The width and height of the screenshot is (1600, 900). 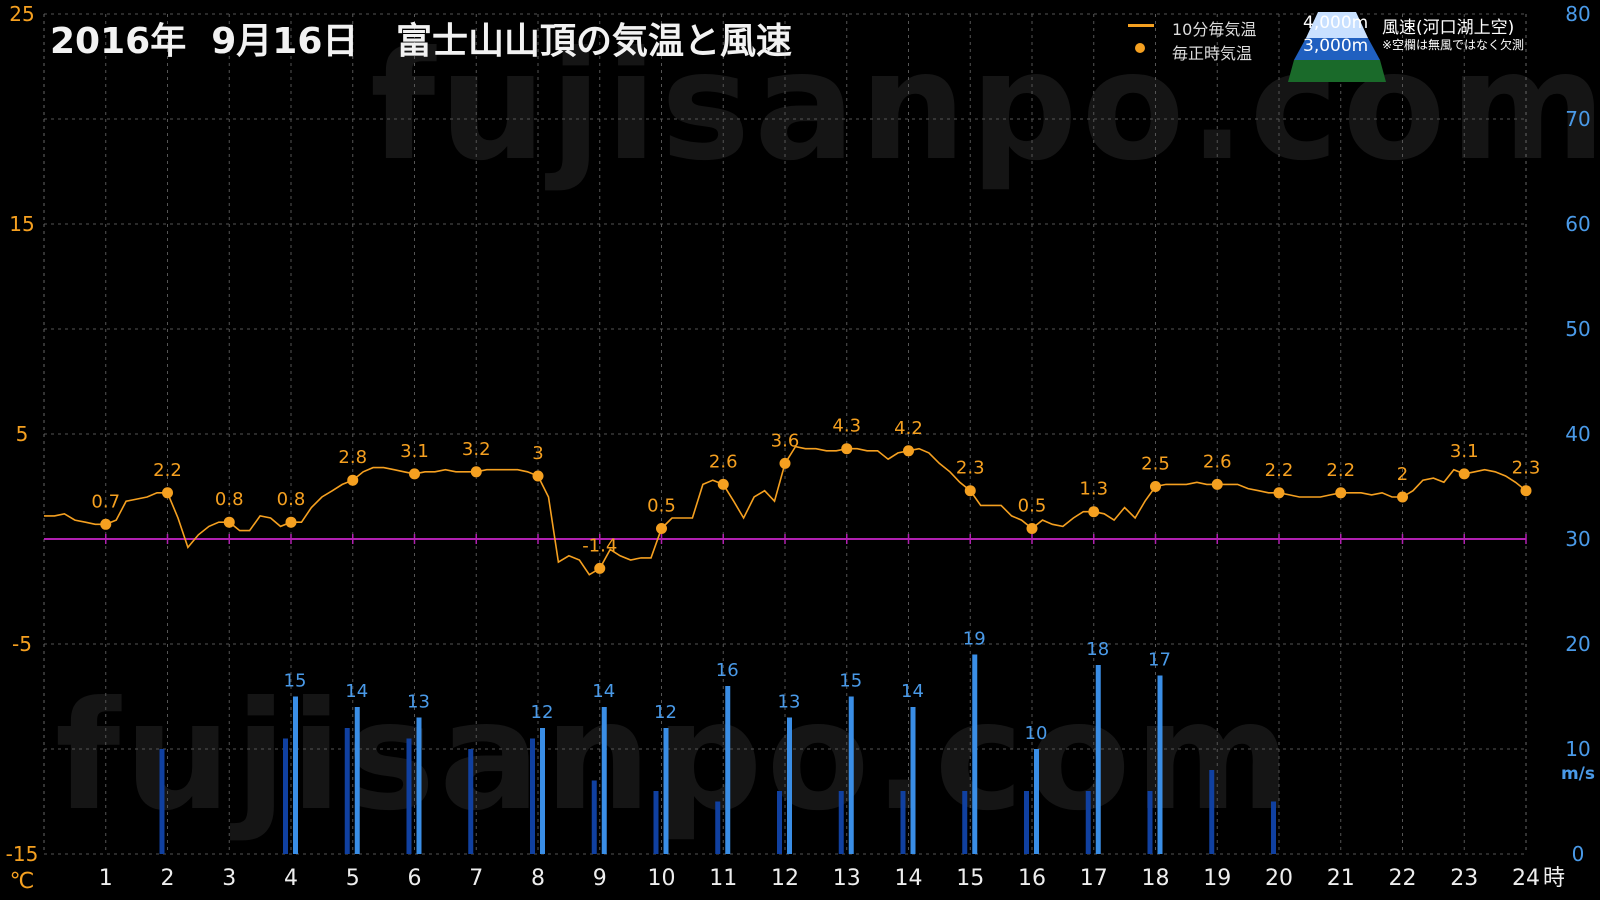 What do you see at coordinates (1448, 28) in the screenshot?
I see `legend-wind-label: 風速(河口湖上空)` at bounding box center [1448, 28].